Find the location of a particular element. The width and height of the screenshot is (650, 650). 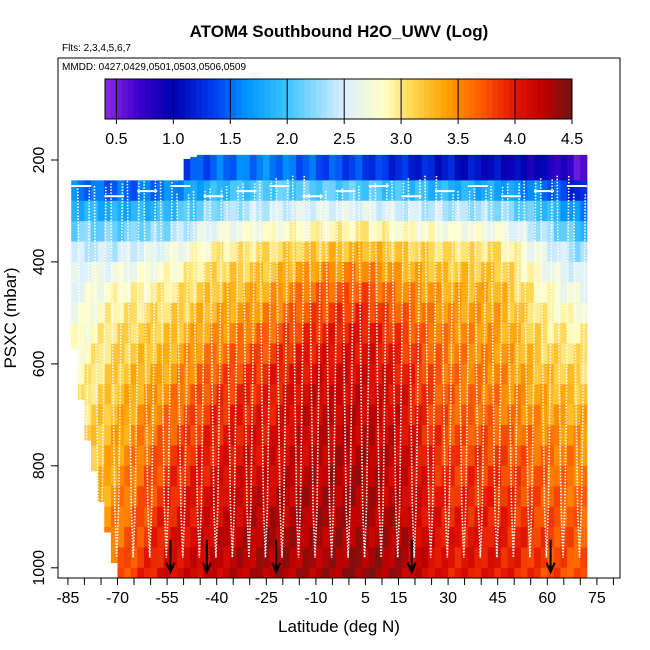

colorbar-tick-label: 0.5 is located at coordinates (116, 139).